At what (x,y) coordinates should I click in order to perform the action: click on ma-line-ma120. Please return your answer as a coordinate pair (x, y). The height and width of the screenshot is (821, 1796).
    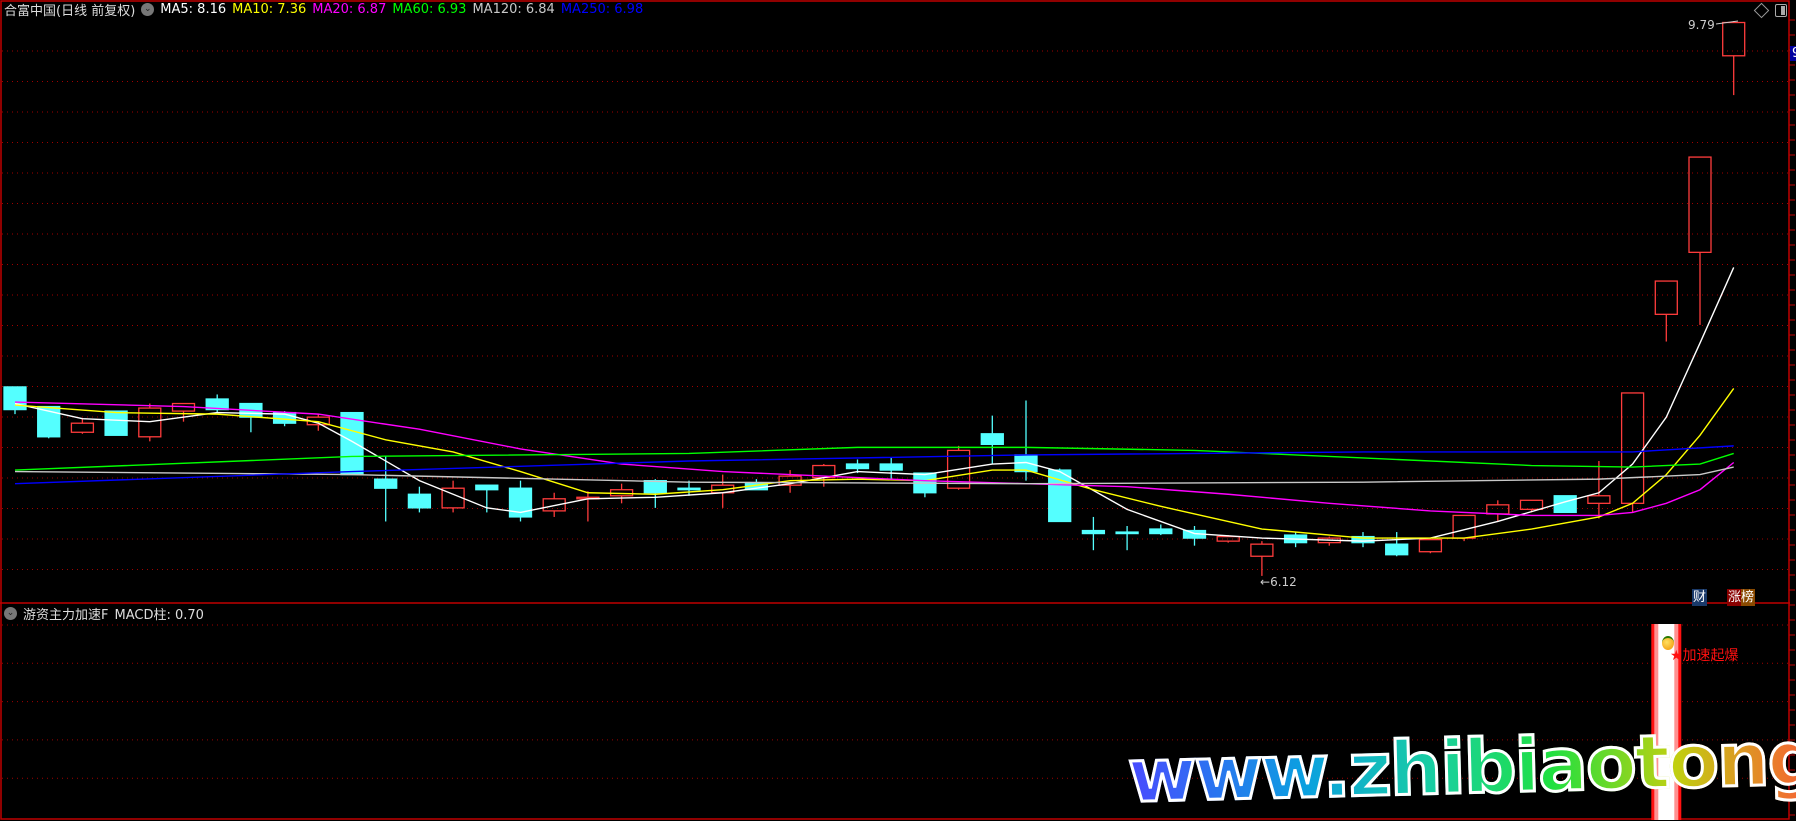
    Looking at the image, I should click on (874, 475).